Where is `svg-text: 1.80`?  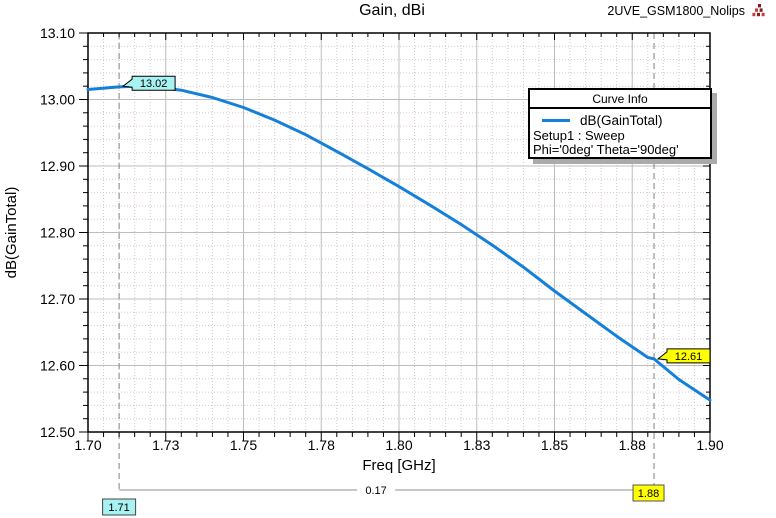
svg-text: 1.80 is located at coordinates (398, 445).